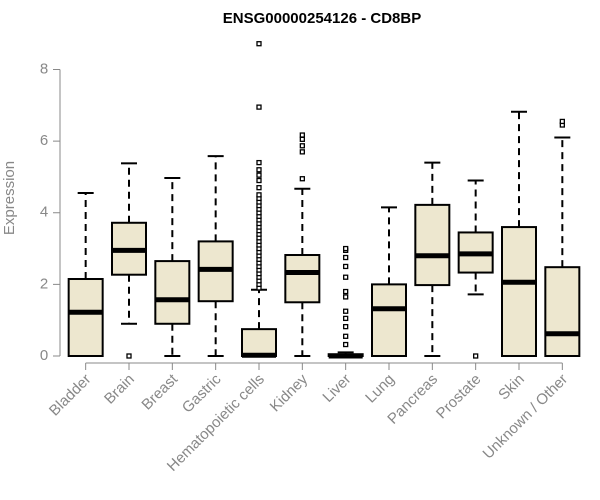  I want to click on y-tick-label: 6, so click(44, 140).